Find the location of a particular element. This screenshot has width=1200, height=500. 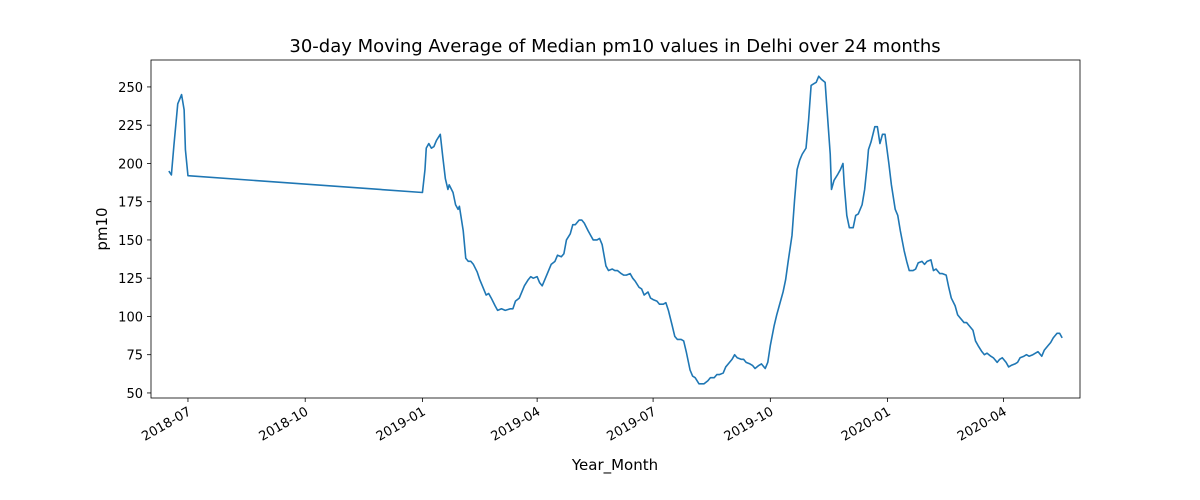

y-tick-label: 175 is located at coordinates (130, 203).